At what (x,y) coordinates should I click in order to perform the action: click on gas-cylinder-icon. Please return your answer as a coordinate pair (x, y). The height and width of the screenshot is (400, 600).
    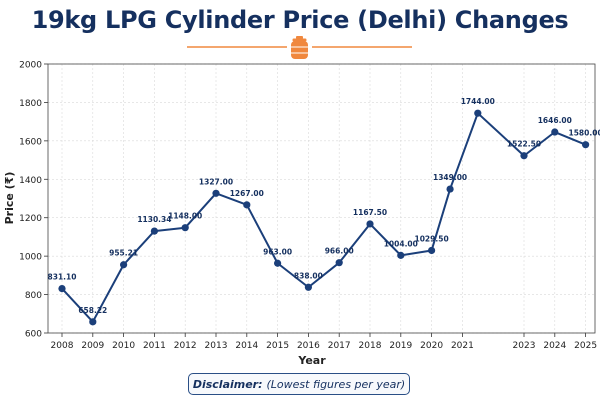
    Looking at the image, I should click on (299, 47).